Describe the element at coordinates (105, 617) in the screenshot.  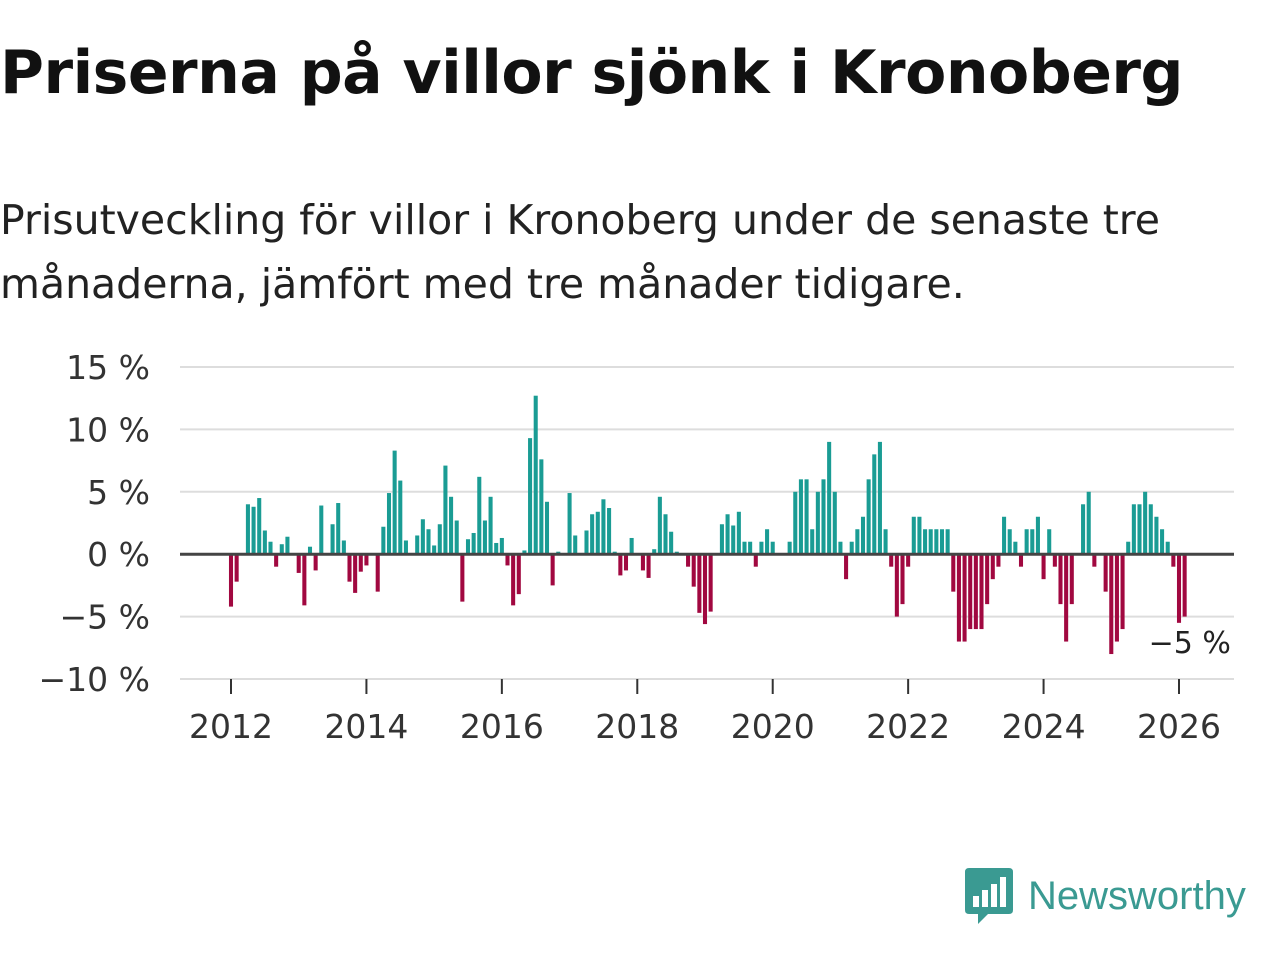
I see `y-tick-label: −5 %` at that location.